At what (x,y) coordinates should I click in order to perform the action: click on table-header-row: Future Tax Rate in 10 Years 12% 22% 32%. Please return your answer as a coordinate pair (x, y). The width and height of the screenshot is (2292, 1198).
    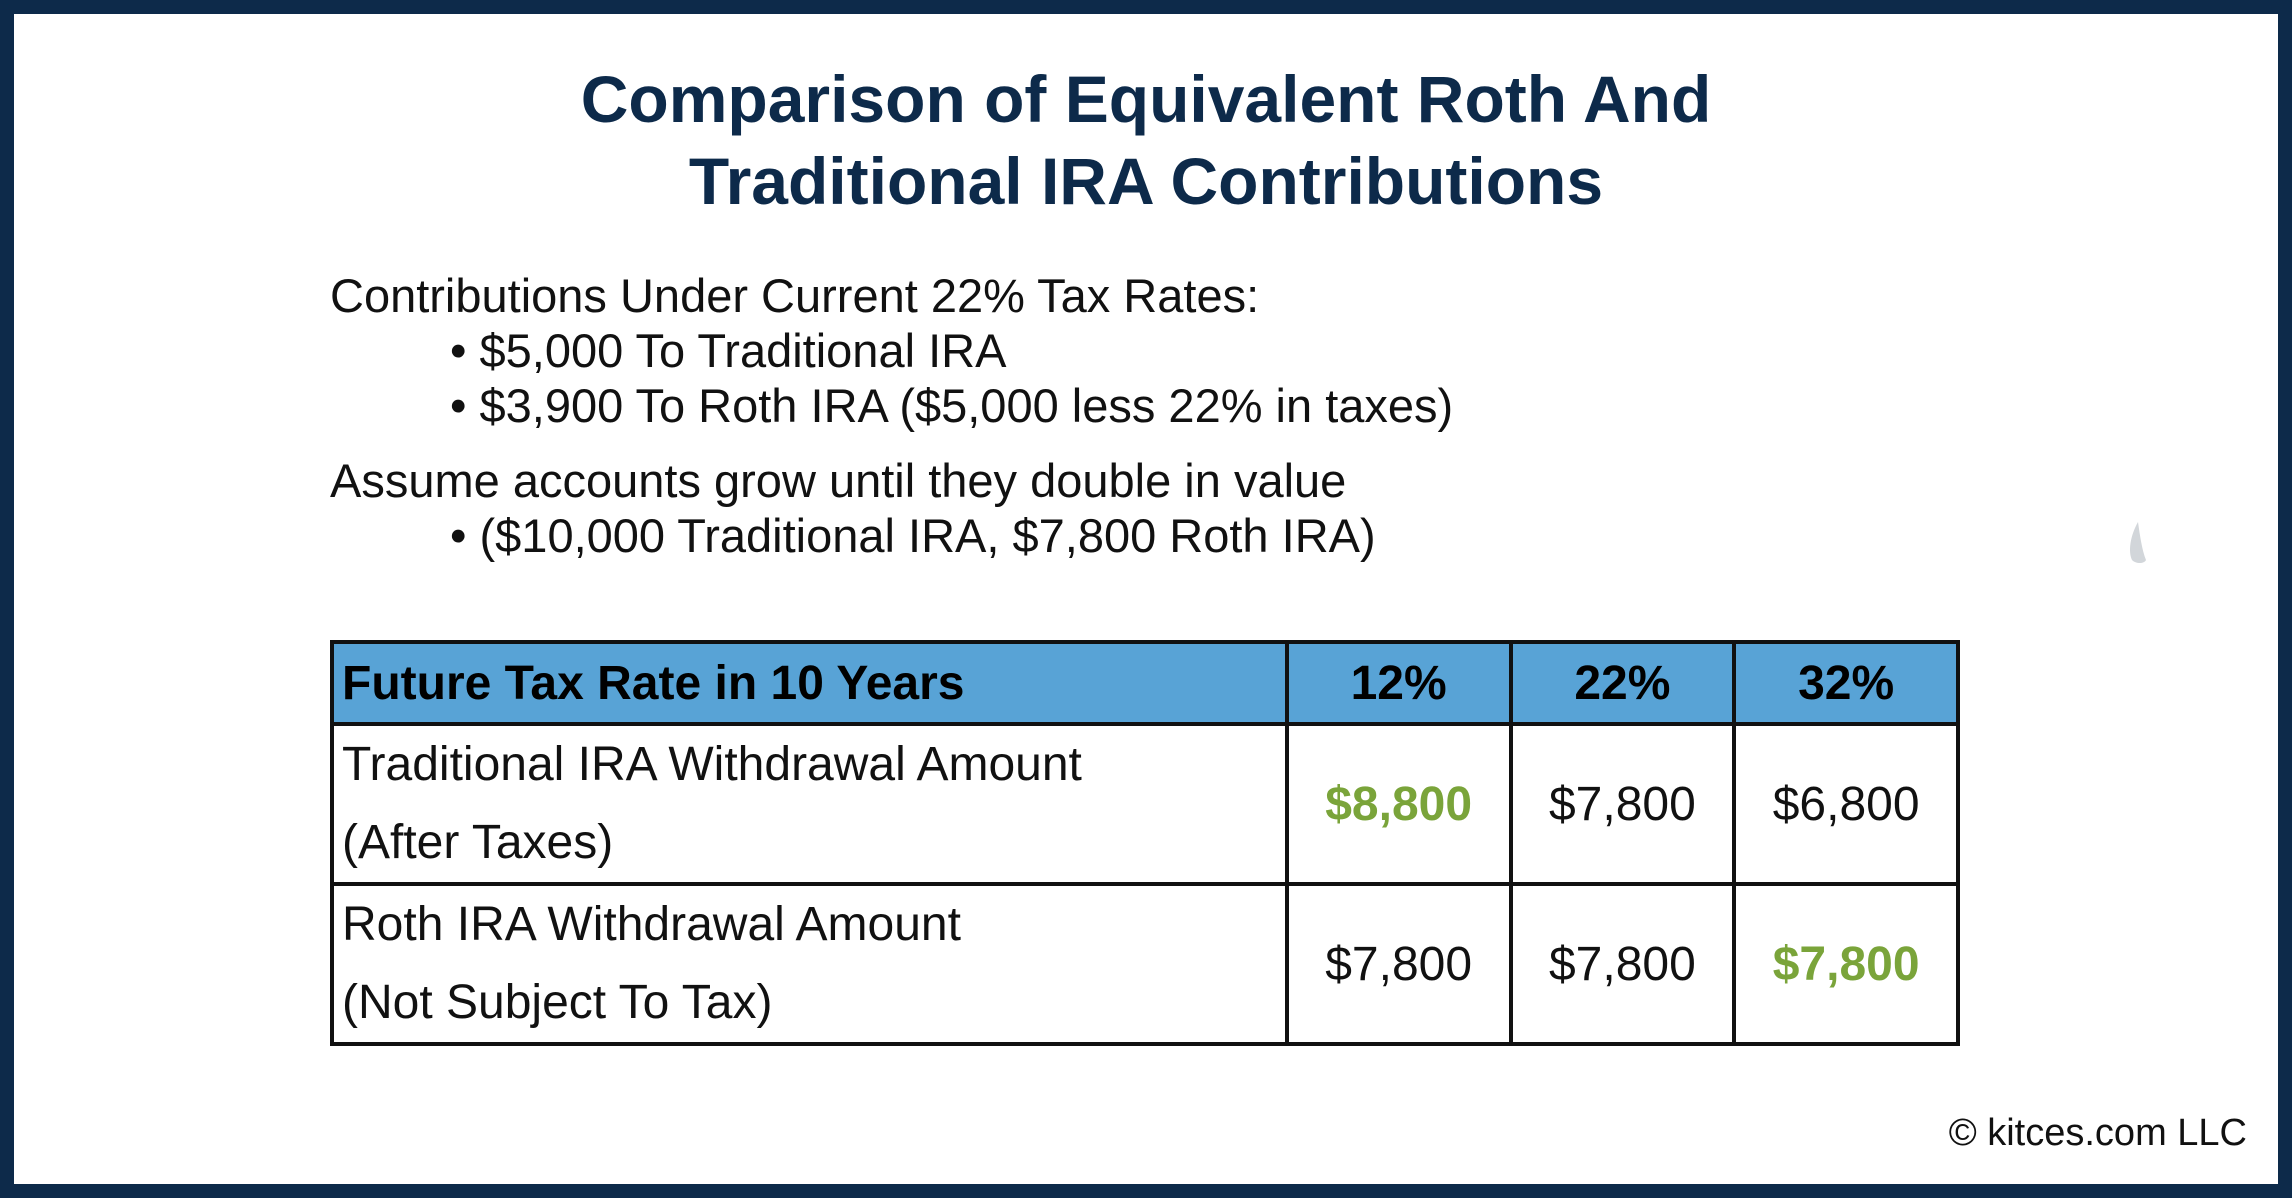
    Looking at the image, I should click on (1145, 683).